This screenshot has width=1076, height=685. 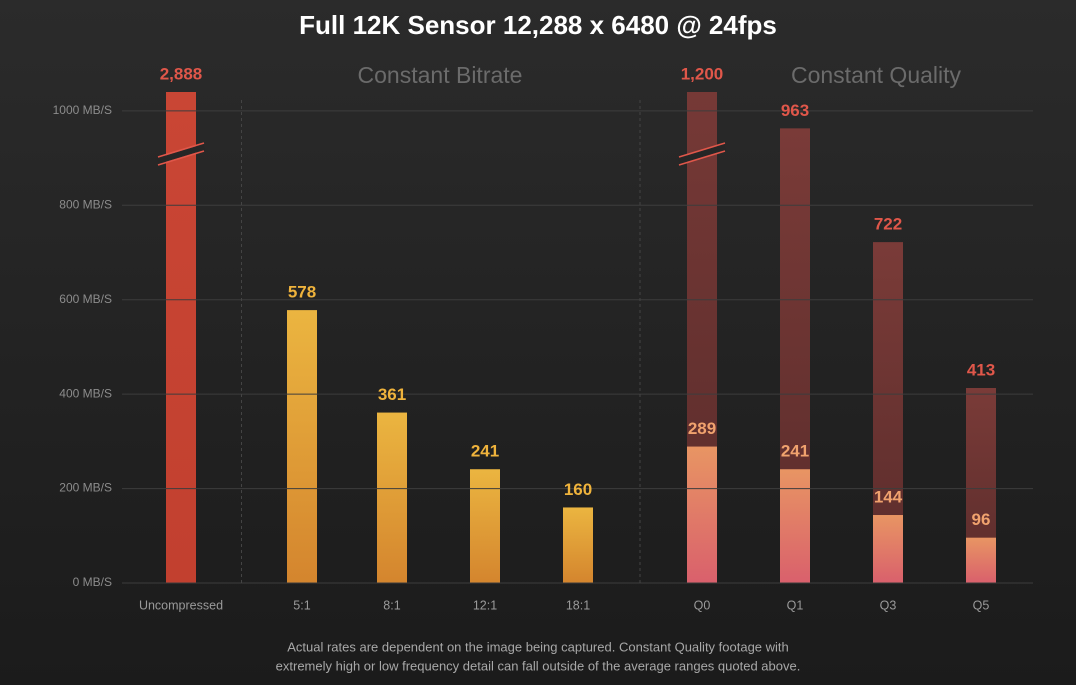 I want to click on x-tick-label: 12:1, so click(x=485, y=605).